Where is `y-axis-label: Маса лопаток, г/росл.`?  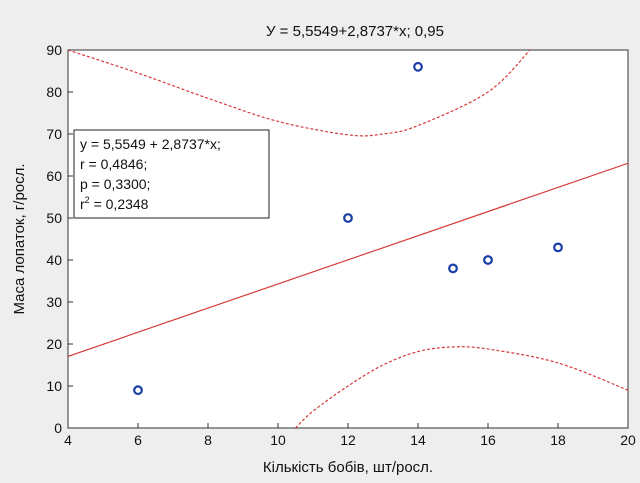
y-axis-label: Маса лопаток, г/росл. is located at coordinates (19, 238).